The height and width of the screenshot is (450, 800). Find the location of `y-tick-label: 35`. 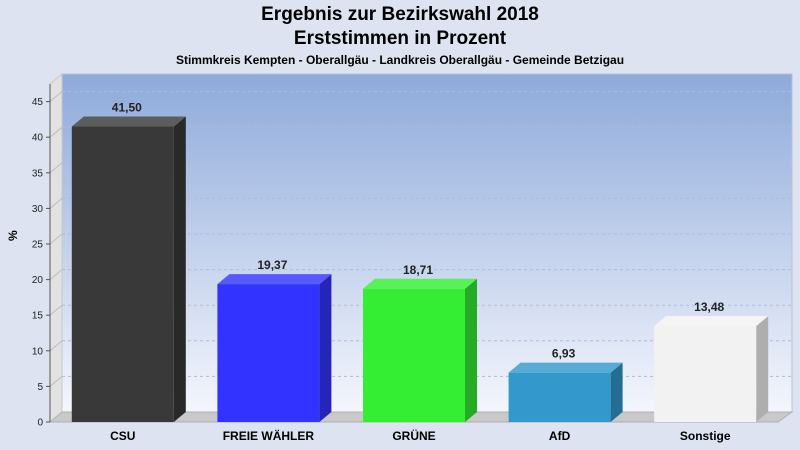

y-tick-label: 35 is located at coordinates (38, 173).